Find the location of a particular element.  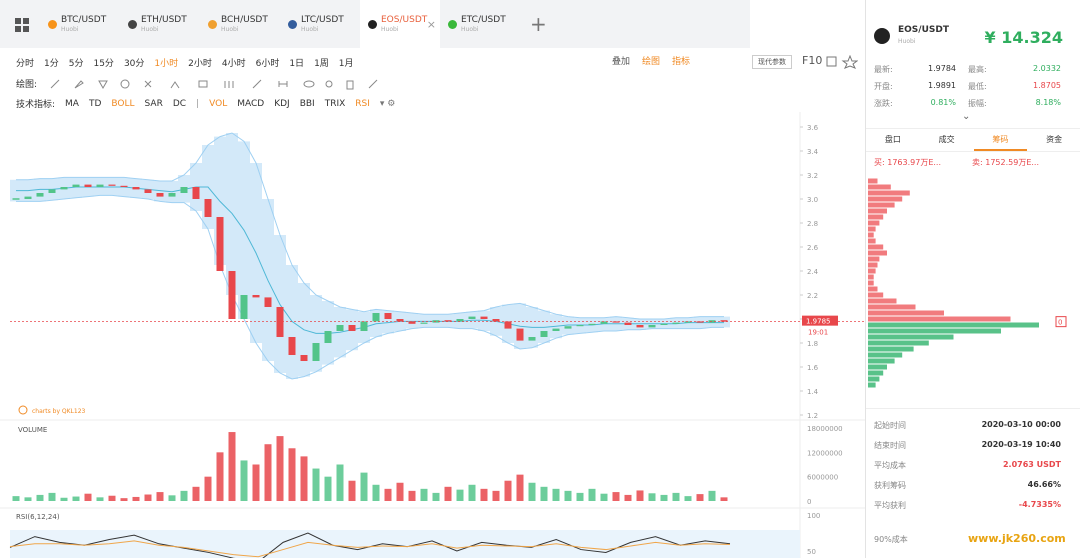

y-tick-label: 2.4 is located at coordinates (813, 272).